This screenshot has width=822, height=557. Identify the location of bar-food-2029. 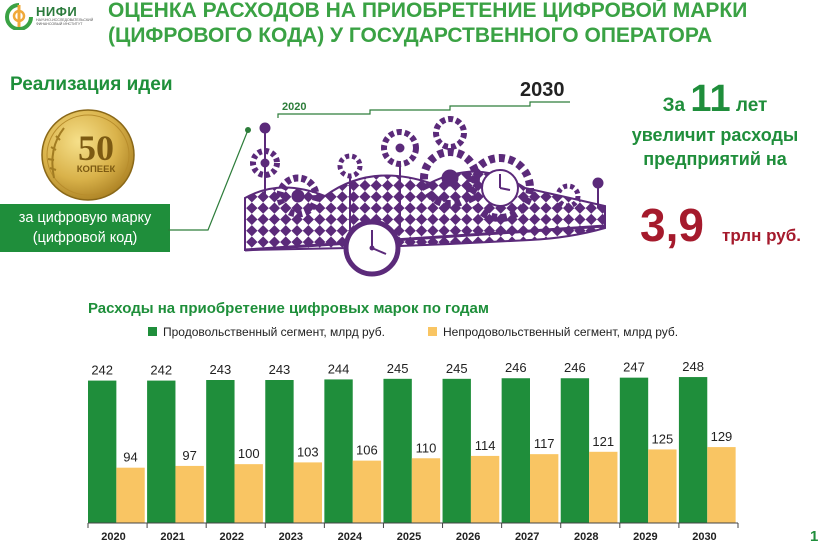
(634, 450).